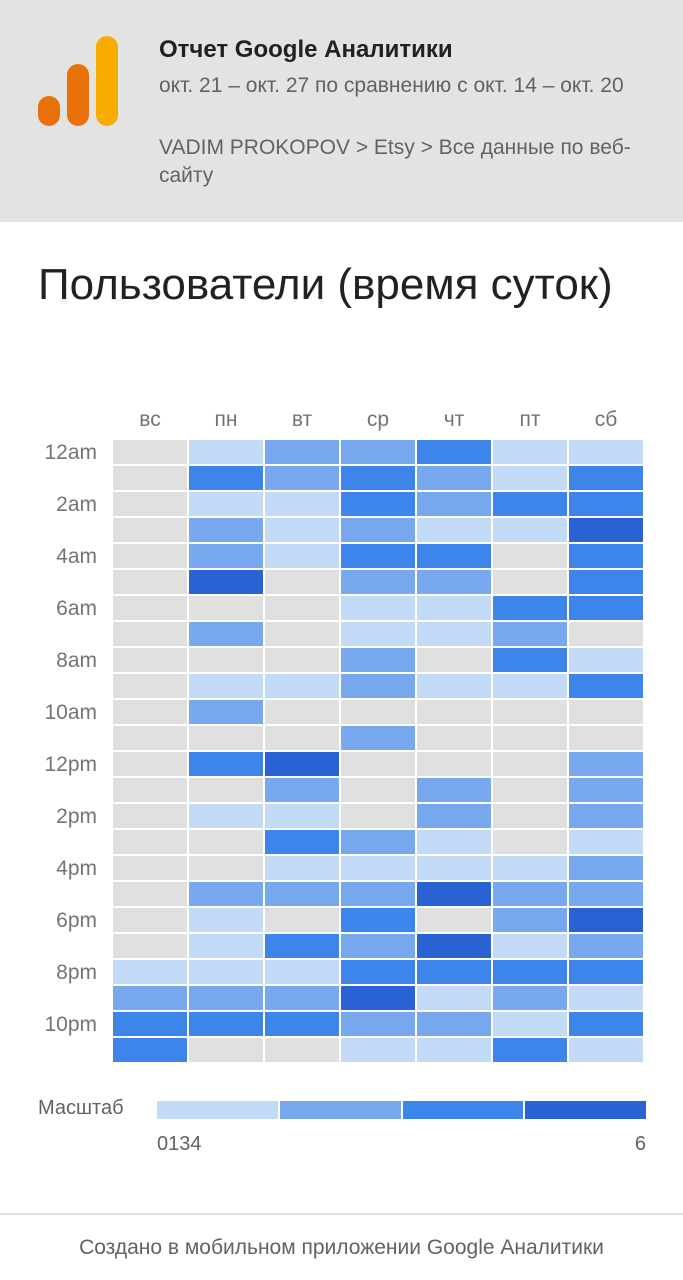  Describe the element at coordinates (70, 1024) in the screenshot. I see `row-label: 10pm` at that location.